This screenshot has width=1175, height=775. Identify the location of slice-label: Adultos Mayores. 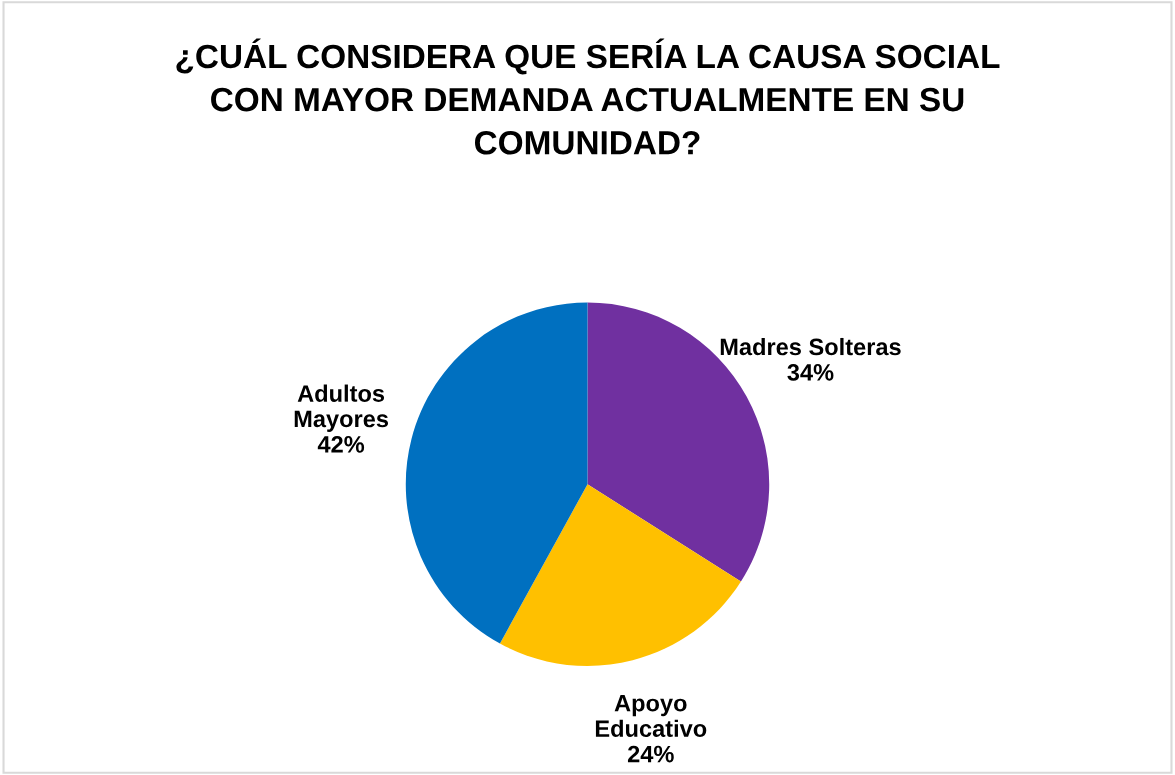
(341, 408).